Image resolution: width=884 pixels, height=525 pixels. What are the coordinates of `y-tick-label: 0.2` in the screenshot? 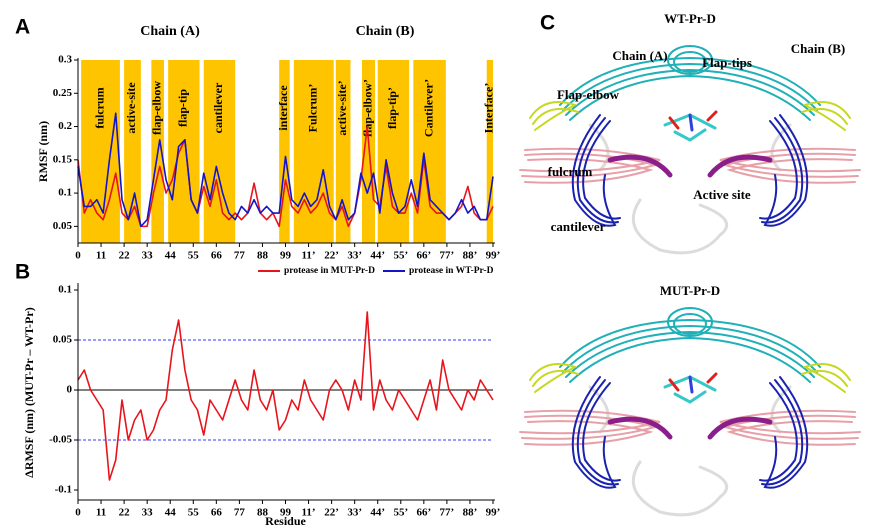 It's located at (65, 126).